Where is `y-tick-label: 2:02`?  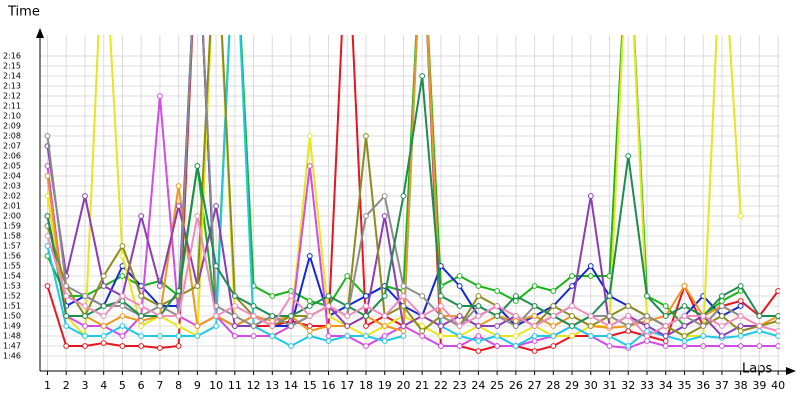
y-tick-label: 2:02 is located at coordinates (12, 196).